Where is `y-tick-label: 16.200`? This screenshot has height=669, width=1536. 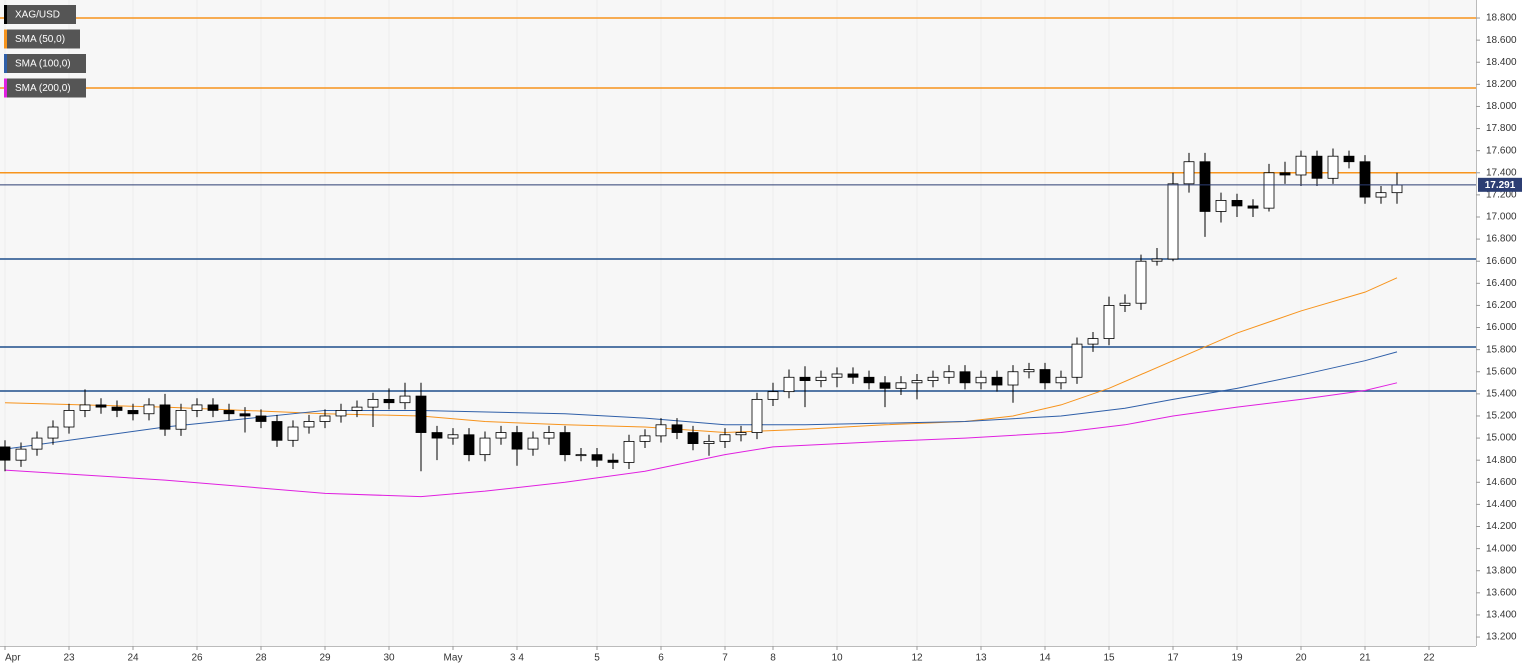 y-tick-label: 16.200 is located at coordinates (1501, 305).